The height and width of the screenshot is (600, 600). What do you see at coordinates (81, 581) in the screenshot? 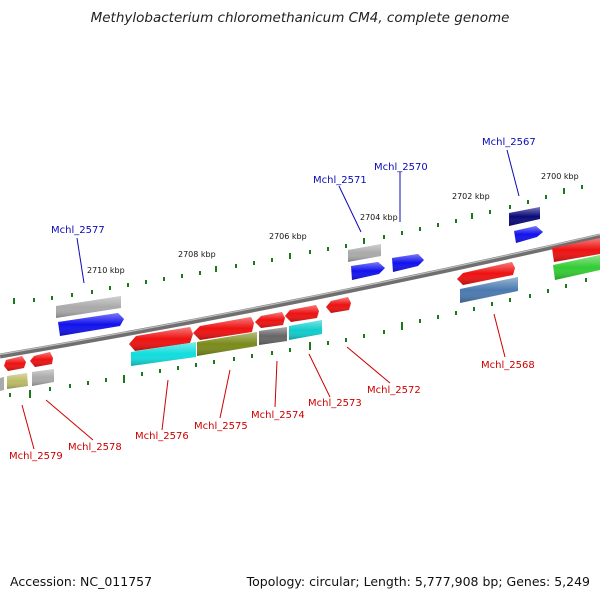
I see `accession-text: Accession: NC_011757` at bounding box center [81, 581].